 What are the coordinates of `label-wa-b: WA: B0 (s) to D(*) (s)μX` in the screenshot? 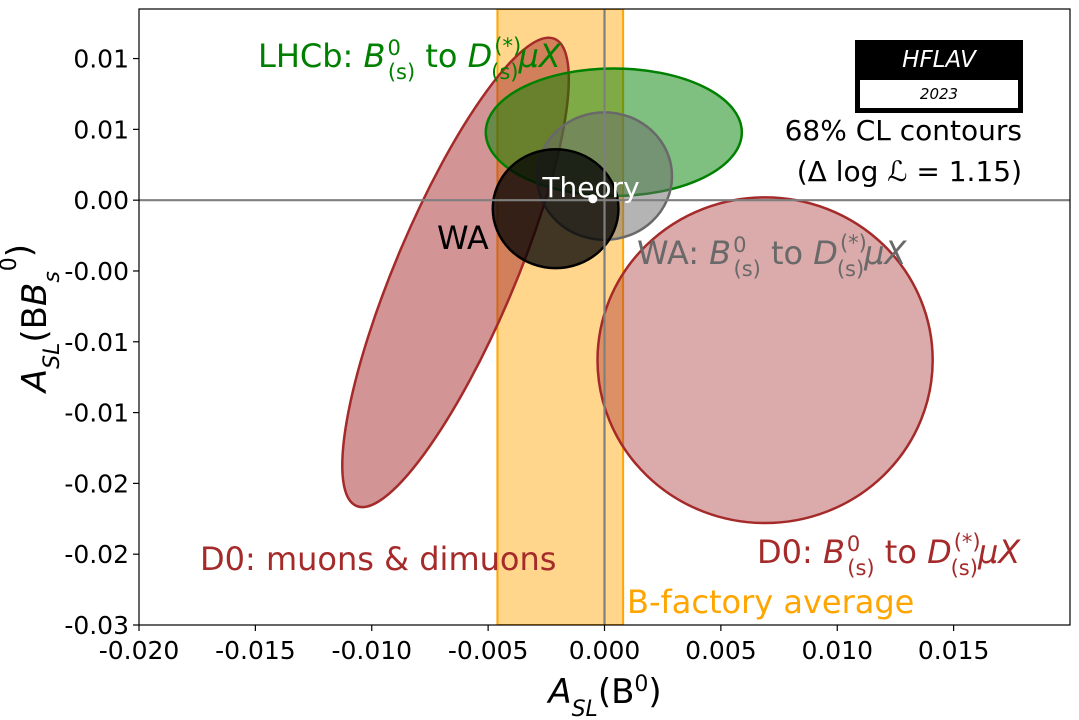 It's located at (772, 256).